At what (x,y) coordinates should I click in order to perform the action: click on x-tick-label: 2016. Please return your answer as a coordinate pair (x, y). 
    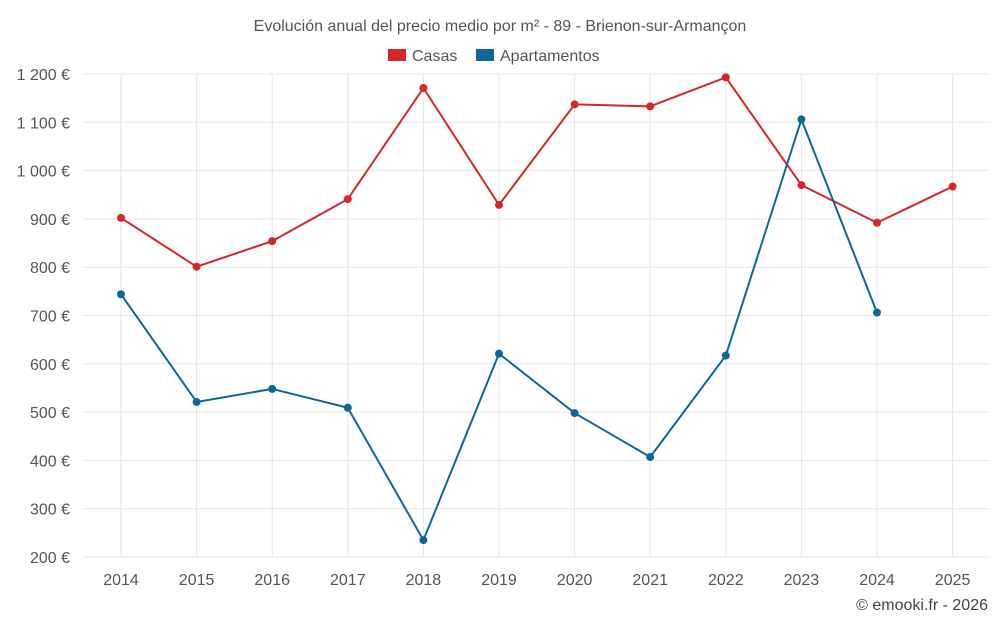
    Looking at the image, I should click on (272, 580).